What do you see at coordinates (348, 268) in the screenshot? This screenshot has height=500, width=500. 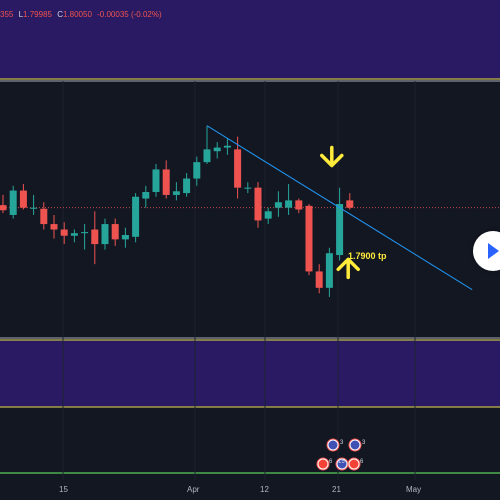 I see `arrow-up-icon` at bounding box center [348, 268].